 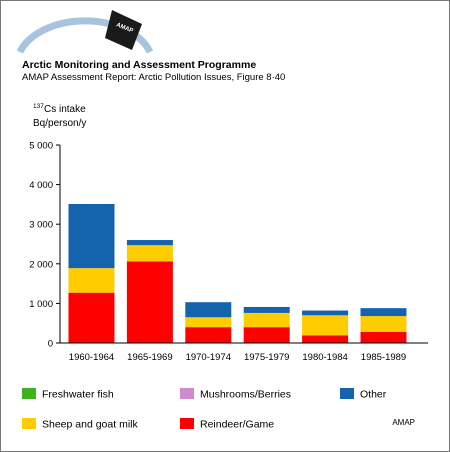 What do you see at coordinates (41, 264) in the screenshot?
I see `y-tick-label: 2 000` at bounding box center [41, 264].